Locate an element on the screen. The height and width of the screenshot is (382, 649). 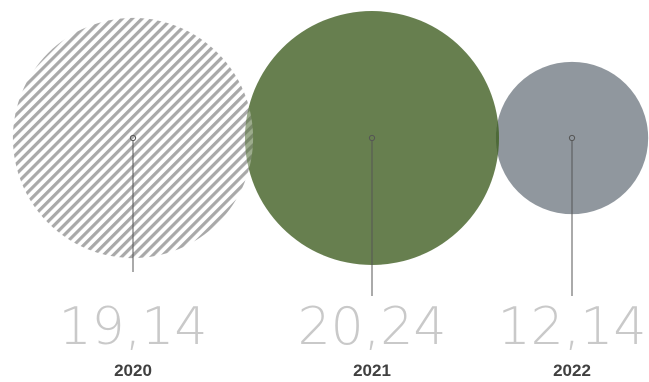
center-marker-2021 is located at coordinates (372, 138).